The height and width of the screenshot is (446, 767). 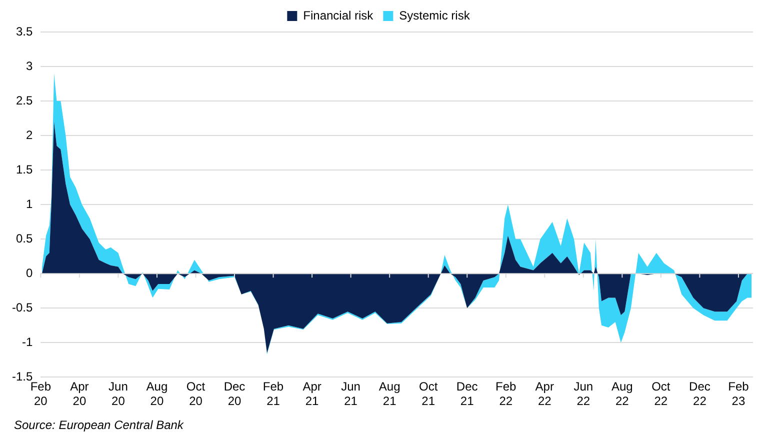 I want to click on x-tick-label: Jun 21, so click(x=350, y=394).